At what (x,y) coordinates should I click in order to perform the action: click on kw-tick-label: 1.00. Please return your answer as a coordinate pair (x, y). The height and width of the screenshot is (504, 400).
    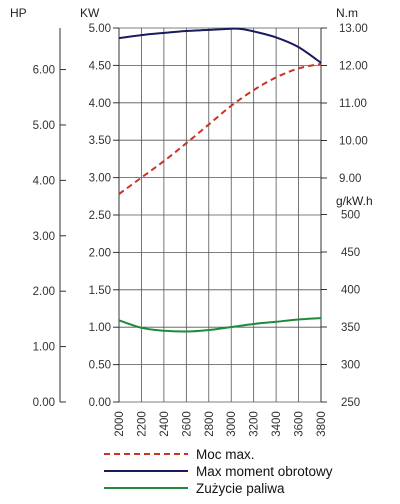
    Looking at the image, I should click on (100, 328).